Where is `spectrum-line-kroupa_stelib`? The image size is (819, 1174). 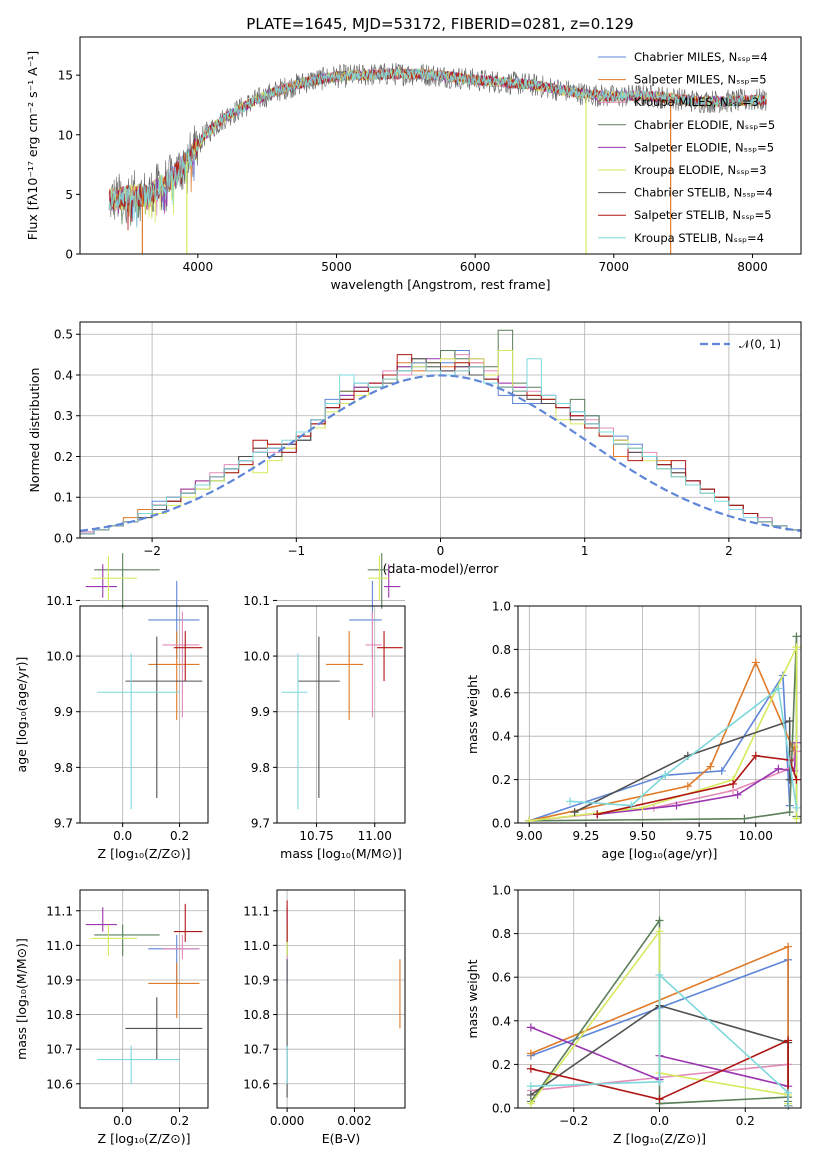 spectrum-line-kroupa_stelib is located at coordinates (437, 148).